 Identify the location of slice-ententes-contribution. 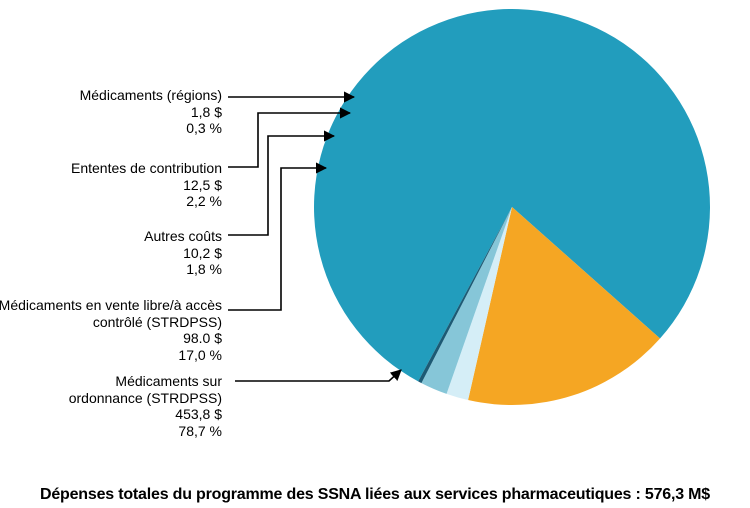
(466, 300).